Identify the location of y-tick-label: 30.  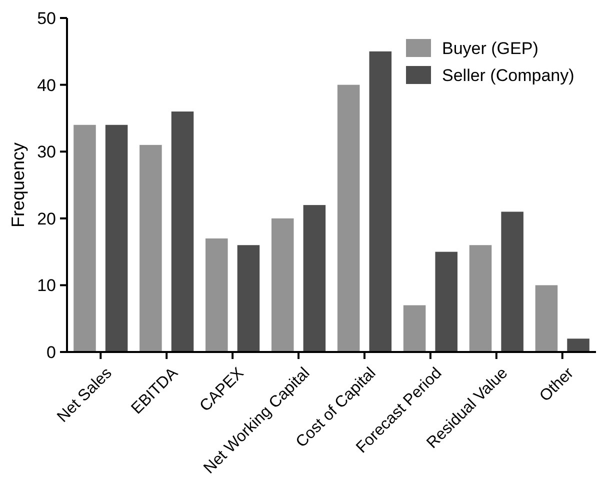
(46, 152).